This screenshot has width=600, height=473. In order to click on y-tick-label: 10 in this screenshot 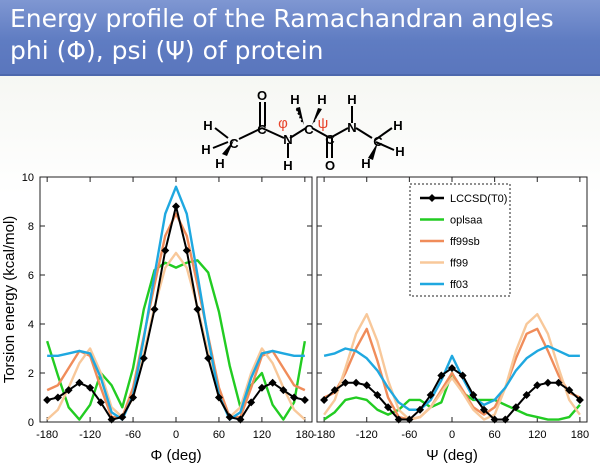, I will do `click(28, 178)`.